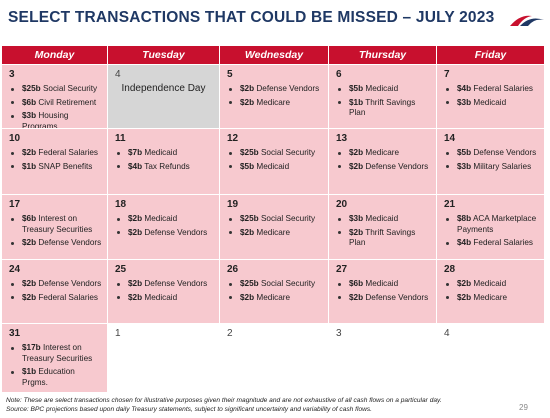 Image resolution: width=550 pixels, height=418 pixels. What do you see at coordinates (447, 74) in the screenshot?
I see `day-number: 7` at bounding box center [447, 74].